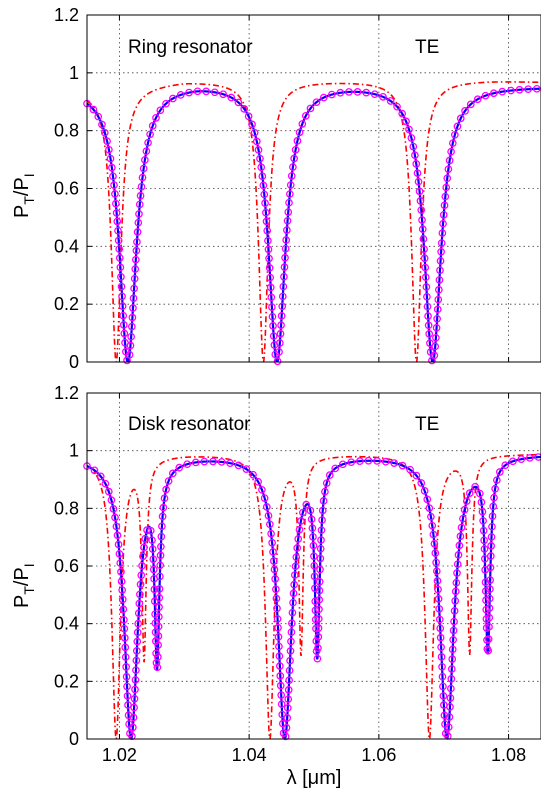 The width and height of the screenshot is (541, 794). I want to click on y-tick-label: 1, so click(74, 73).